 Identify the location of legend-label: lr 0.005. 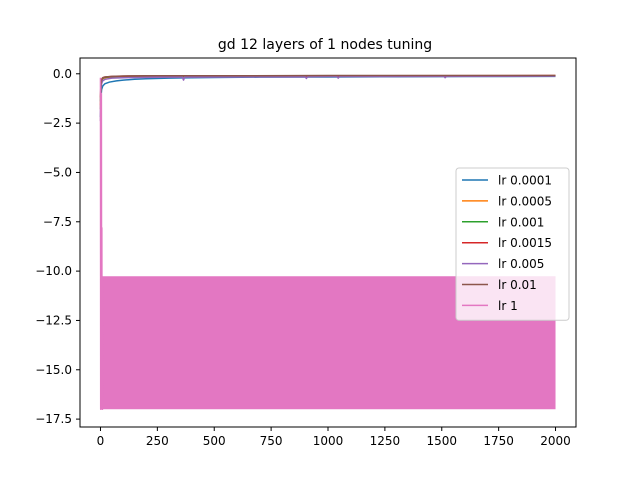
(521, 264).